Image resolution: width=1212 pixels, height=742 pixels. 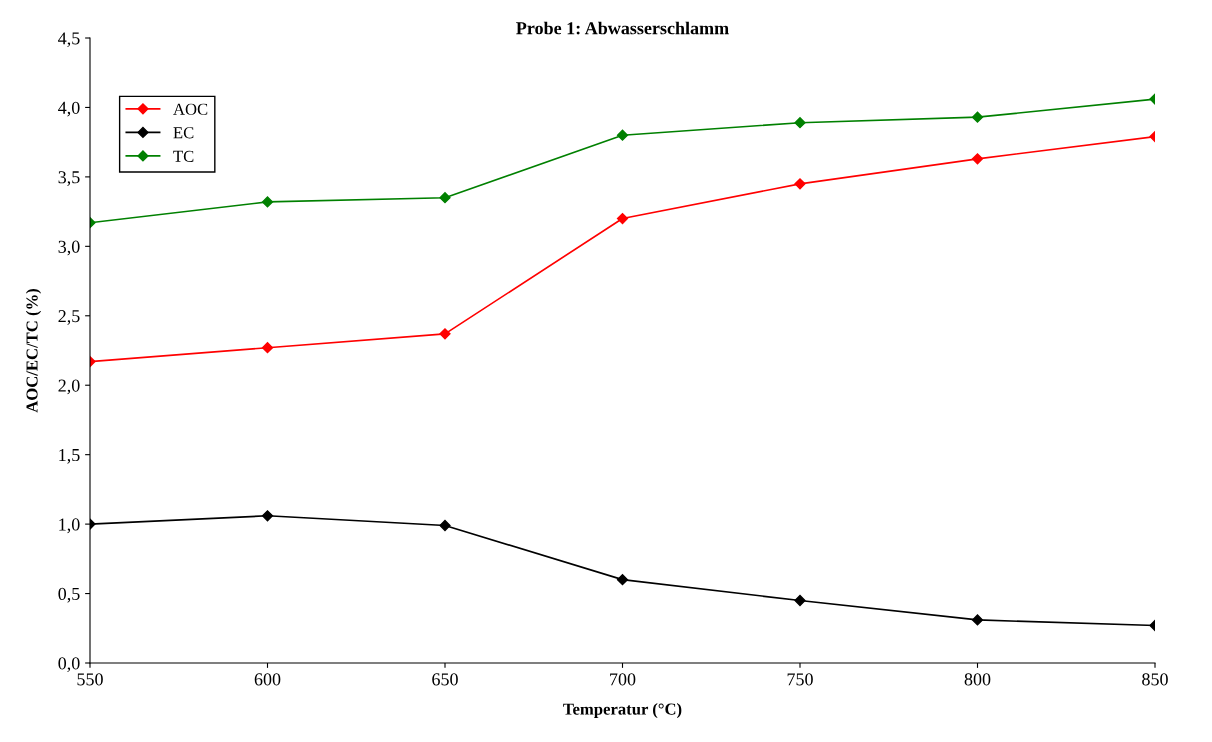 What do you see at coordinates (977, 679) in the screenshot?
I see `x-tick-label: 800` at bounding box center [977, 679].